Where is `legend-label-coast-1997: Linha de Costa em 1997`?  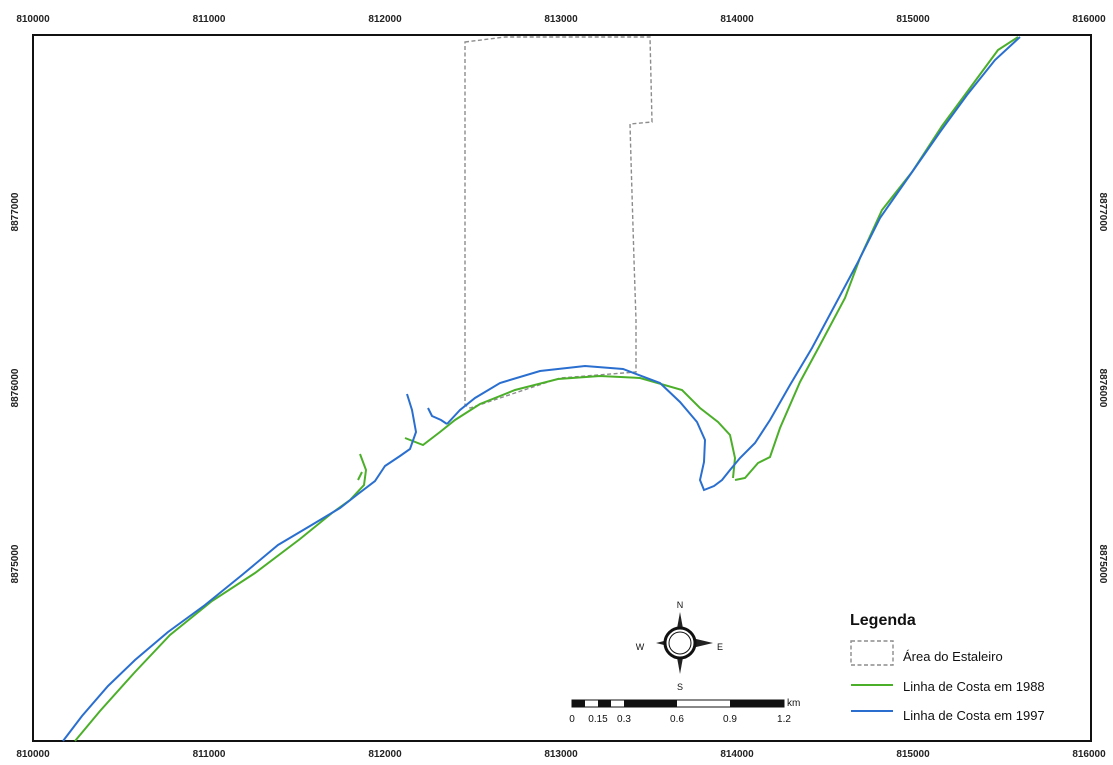
legend-label-coast-1997: Linha de Costa em 1997 is located at coordinates (974, 715).